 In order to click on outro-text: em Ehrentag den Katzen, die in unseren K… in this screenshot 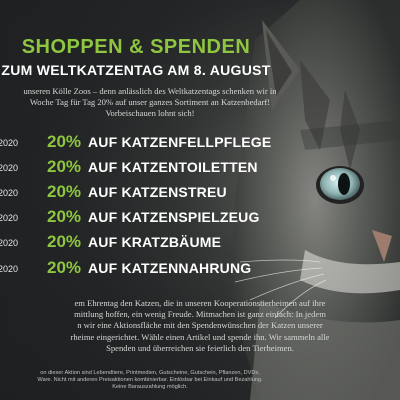, I will do `click(200, 326)`.